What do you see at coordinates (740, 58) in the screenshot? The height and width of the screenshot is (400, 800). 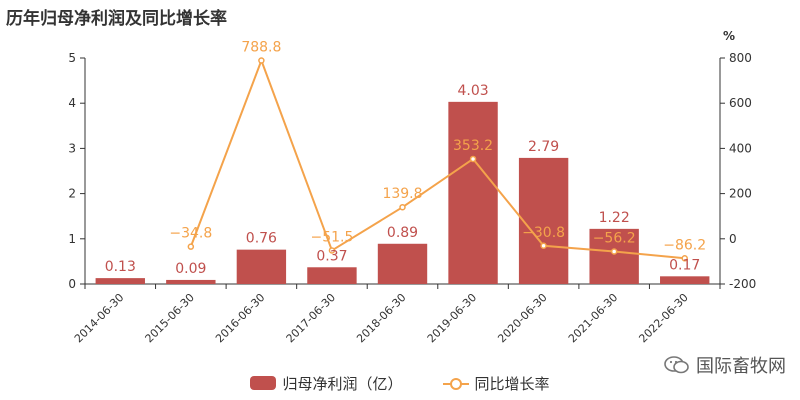 I see `right-tick-label: 800` at bounding box center [740, 58].